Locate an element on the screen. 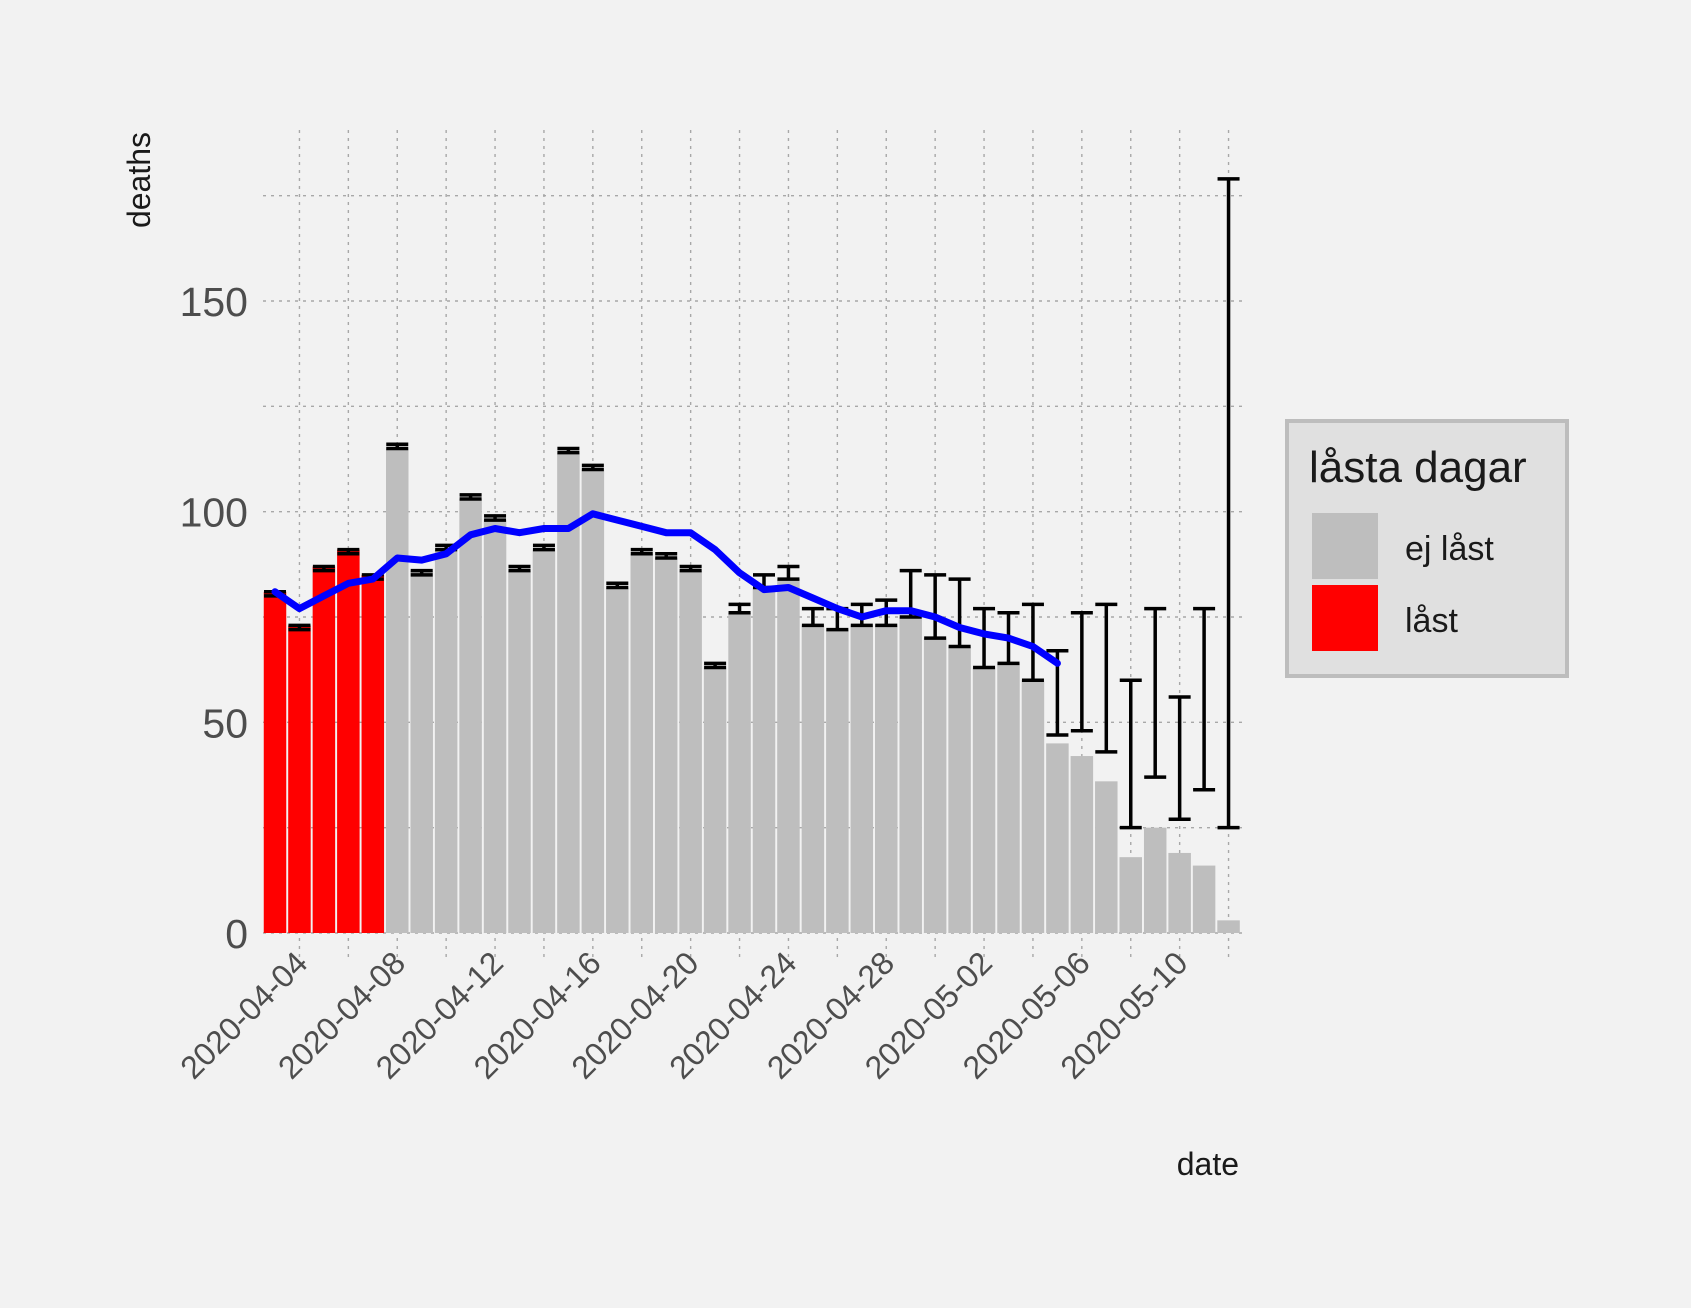  y-tick-label: 150 is located at coordinates (214, 302).